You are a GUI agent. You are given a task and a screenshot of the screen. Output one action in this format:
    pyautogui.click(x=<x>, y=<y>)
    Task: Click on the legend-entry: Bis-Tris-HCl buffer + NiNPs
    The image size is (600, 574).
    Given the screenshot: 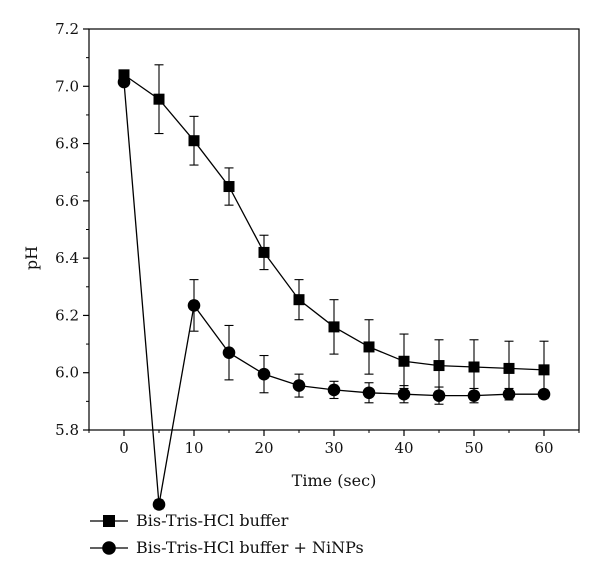 What is the action you would take?
    pyautogui.click(x=227, y=547)
    